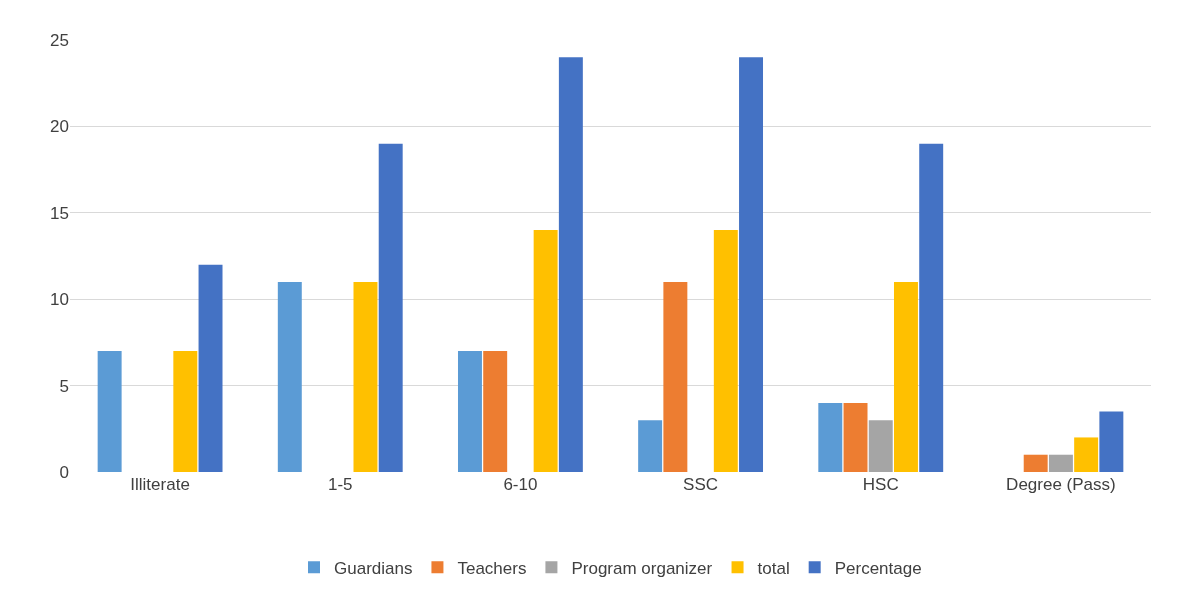 The height and width of the screenshot is (598, 1191). What do you see at coordinates (880, 484) in the screenshot?
I see `x-tick-label: HSC` at bounding box center [880, 484].